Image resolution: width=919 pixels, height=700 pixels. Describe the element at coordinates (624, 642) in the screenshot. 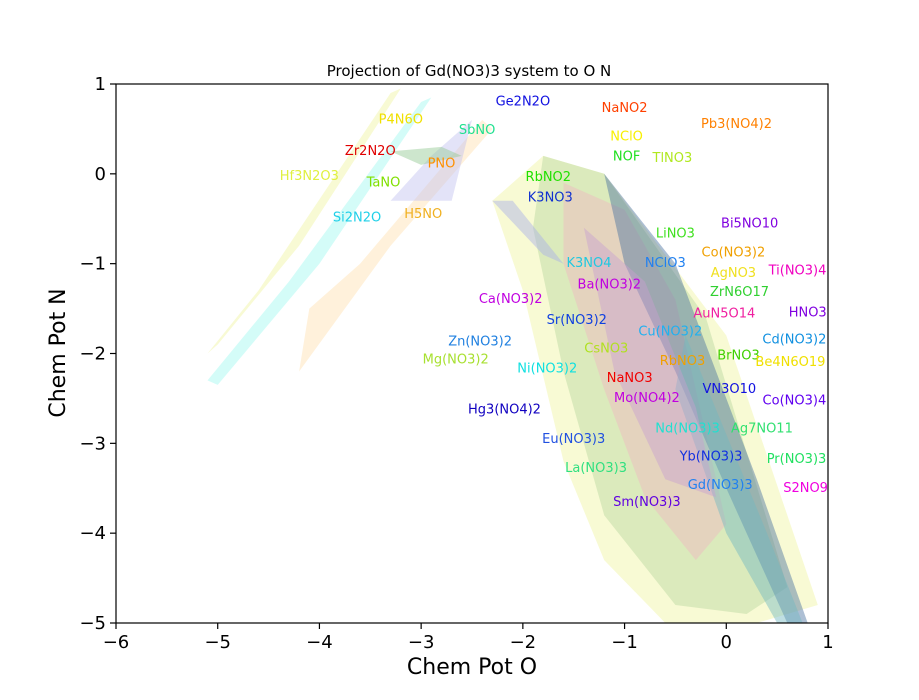

I see `x-tick-label: −1` at that location.